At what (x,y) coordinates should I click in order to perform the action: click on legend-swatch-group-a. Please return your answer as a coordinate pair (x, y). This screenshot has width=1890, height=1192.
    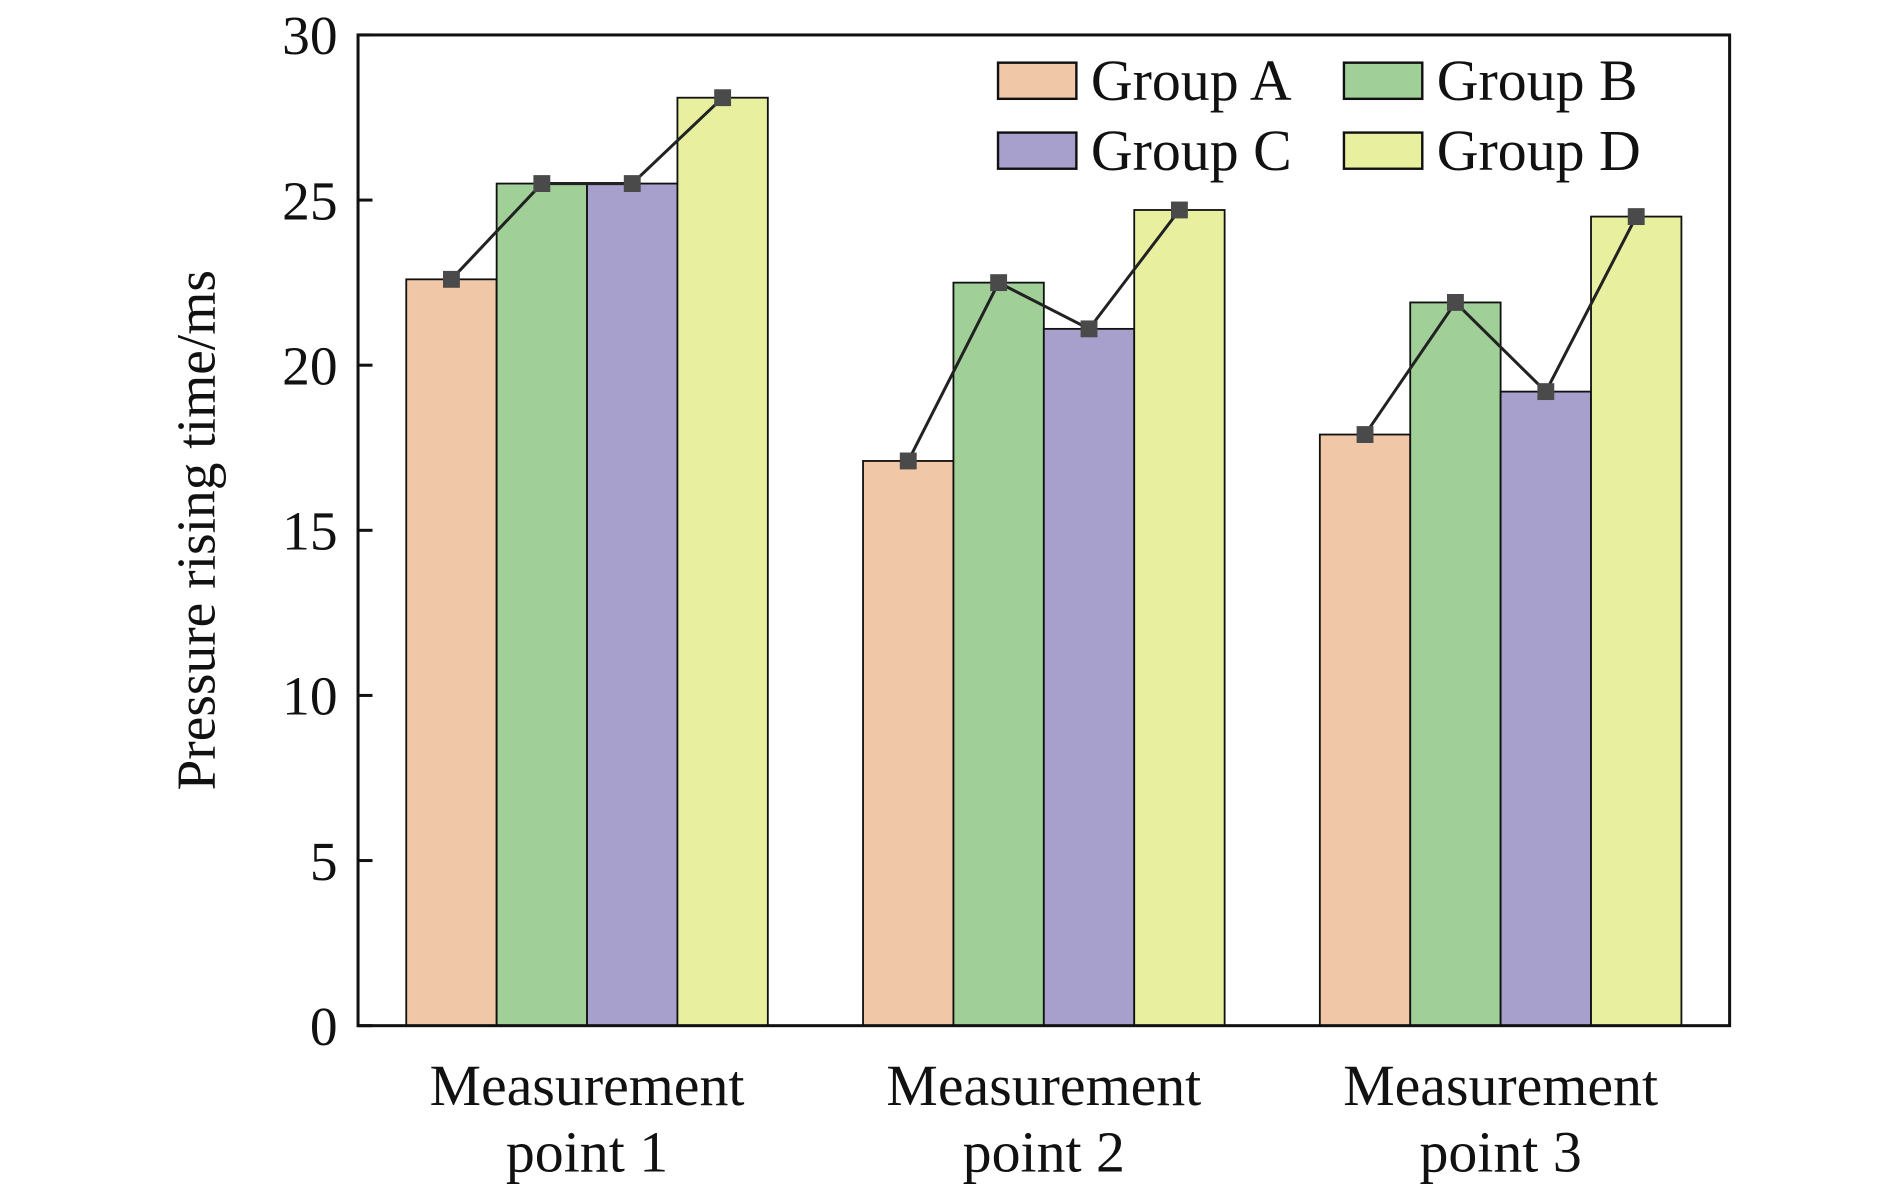
    Looking at the image, I should click on (1037, 81).